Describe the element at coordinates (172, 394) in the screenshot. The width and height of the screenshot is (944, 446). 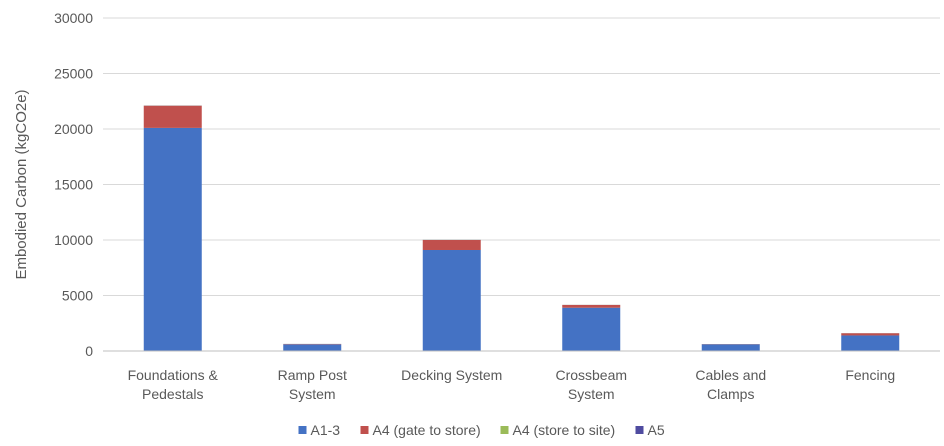
I see `x-tick-label: Pedestals` at that location.